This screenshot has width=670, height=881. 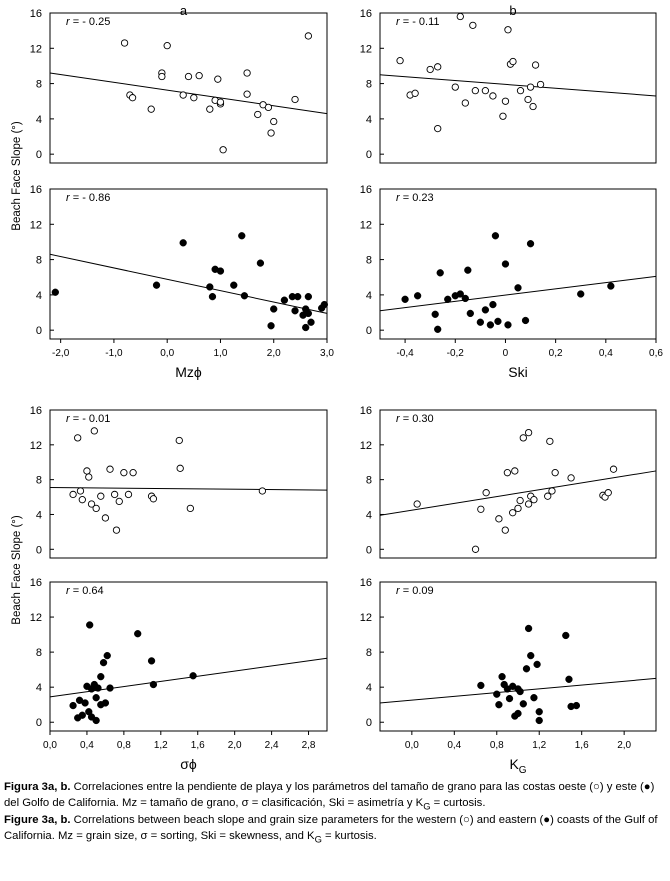 What do you see at coordinates (188, 372) in the screenshot?
I see `x-axis-title: Mzϕ` at bounding box center [188, 372].